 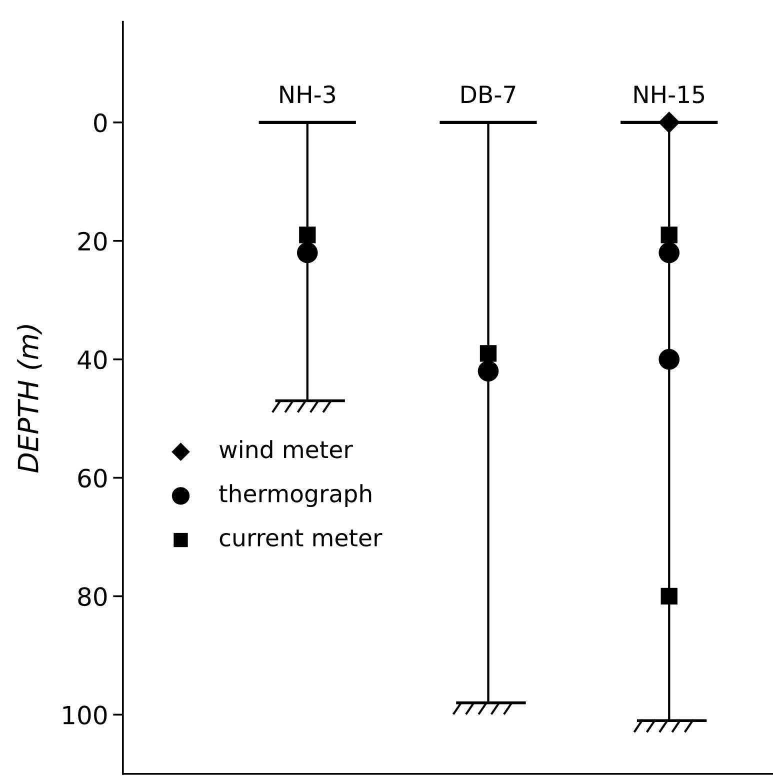 I want to click on y-tick-label: 100, so click(x=85, y=715).